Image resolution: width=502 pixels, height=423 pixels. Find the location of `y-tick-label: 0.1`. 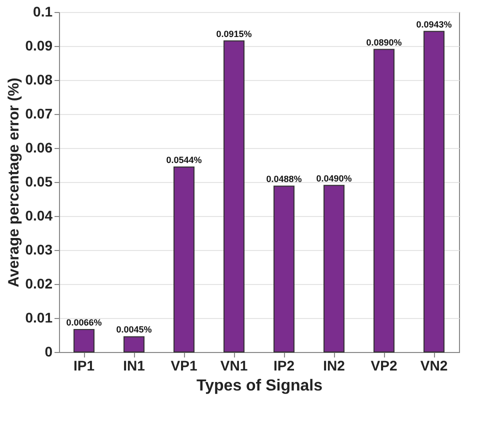

y-tick-label: 0.1 is located at coordinates (43, 12).